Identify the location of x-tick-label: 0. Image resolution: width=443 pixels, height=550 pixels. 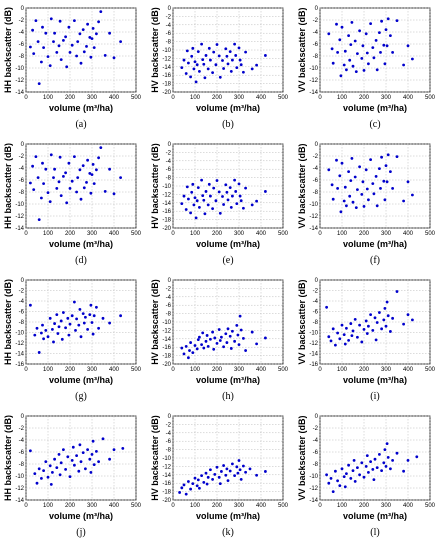
(320, 234).